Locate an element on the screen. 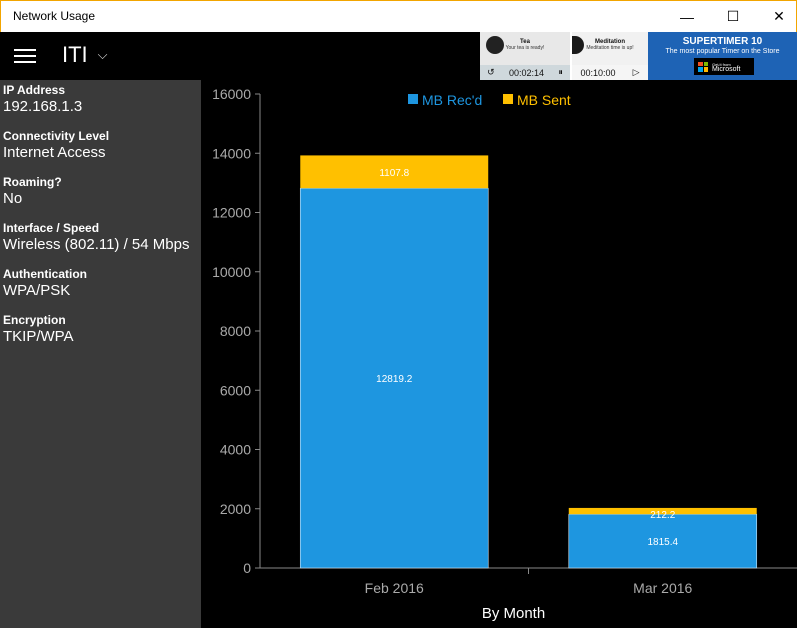 This screenshot has height=628, width=797. property-value: 192.168.1.3 is located at coordinates (43, 106).